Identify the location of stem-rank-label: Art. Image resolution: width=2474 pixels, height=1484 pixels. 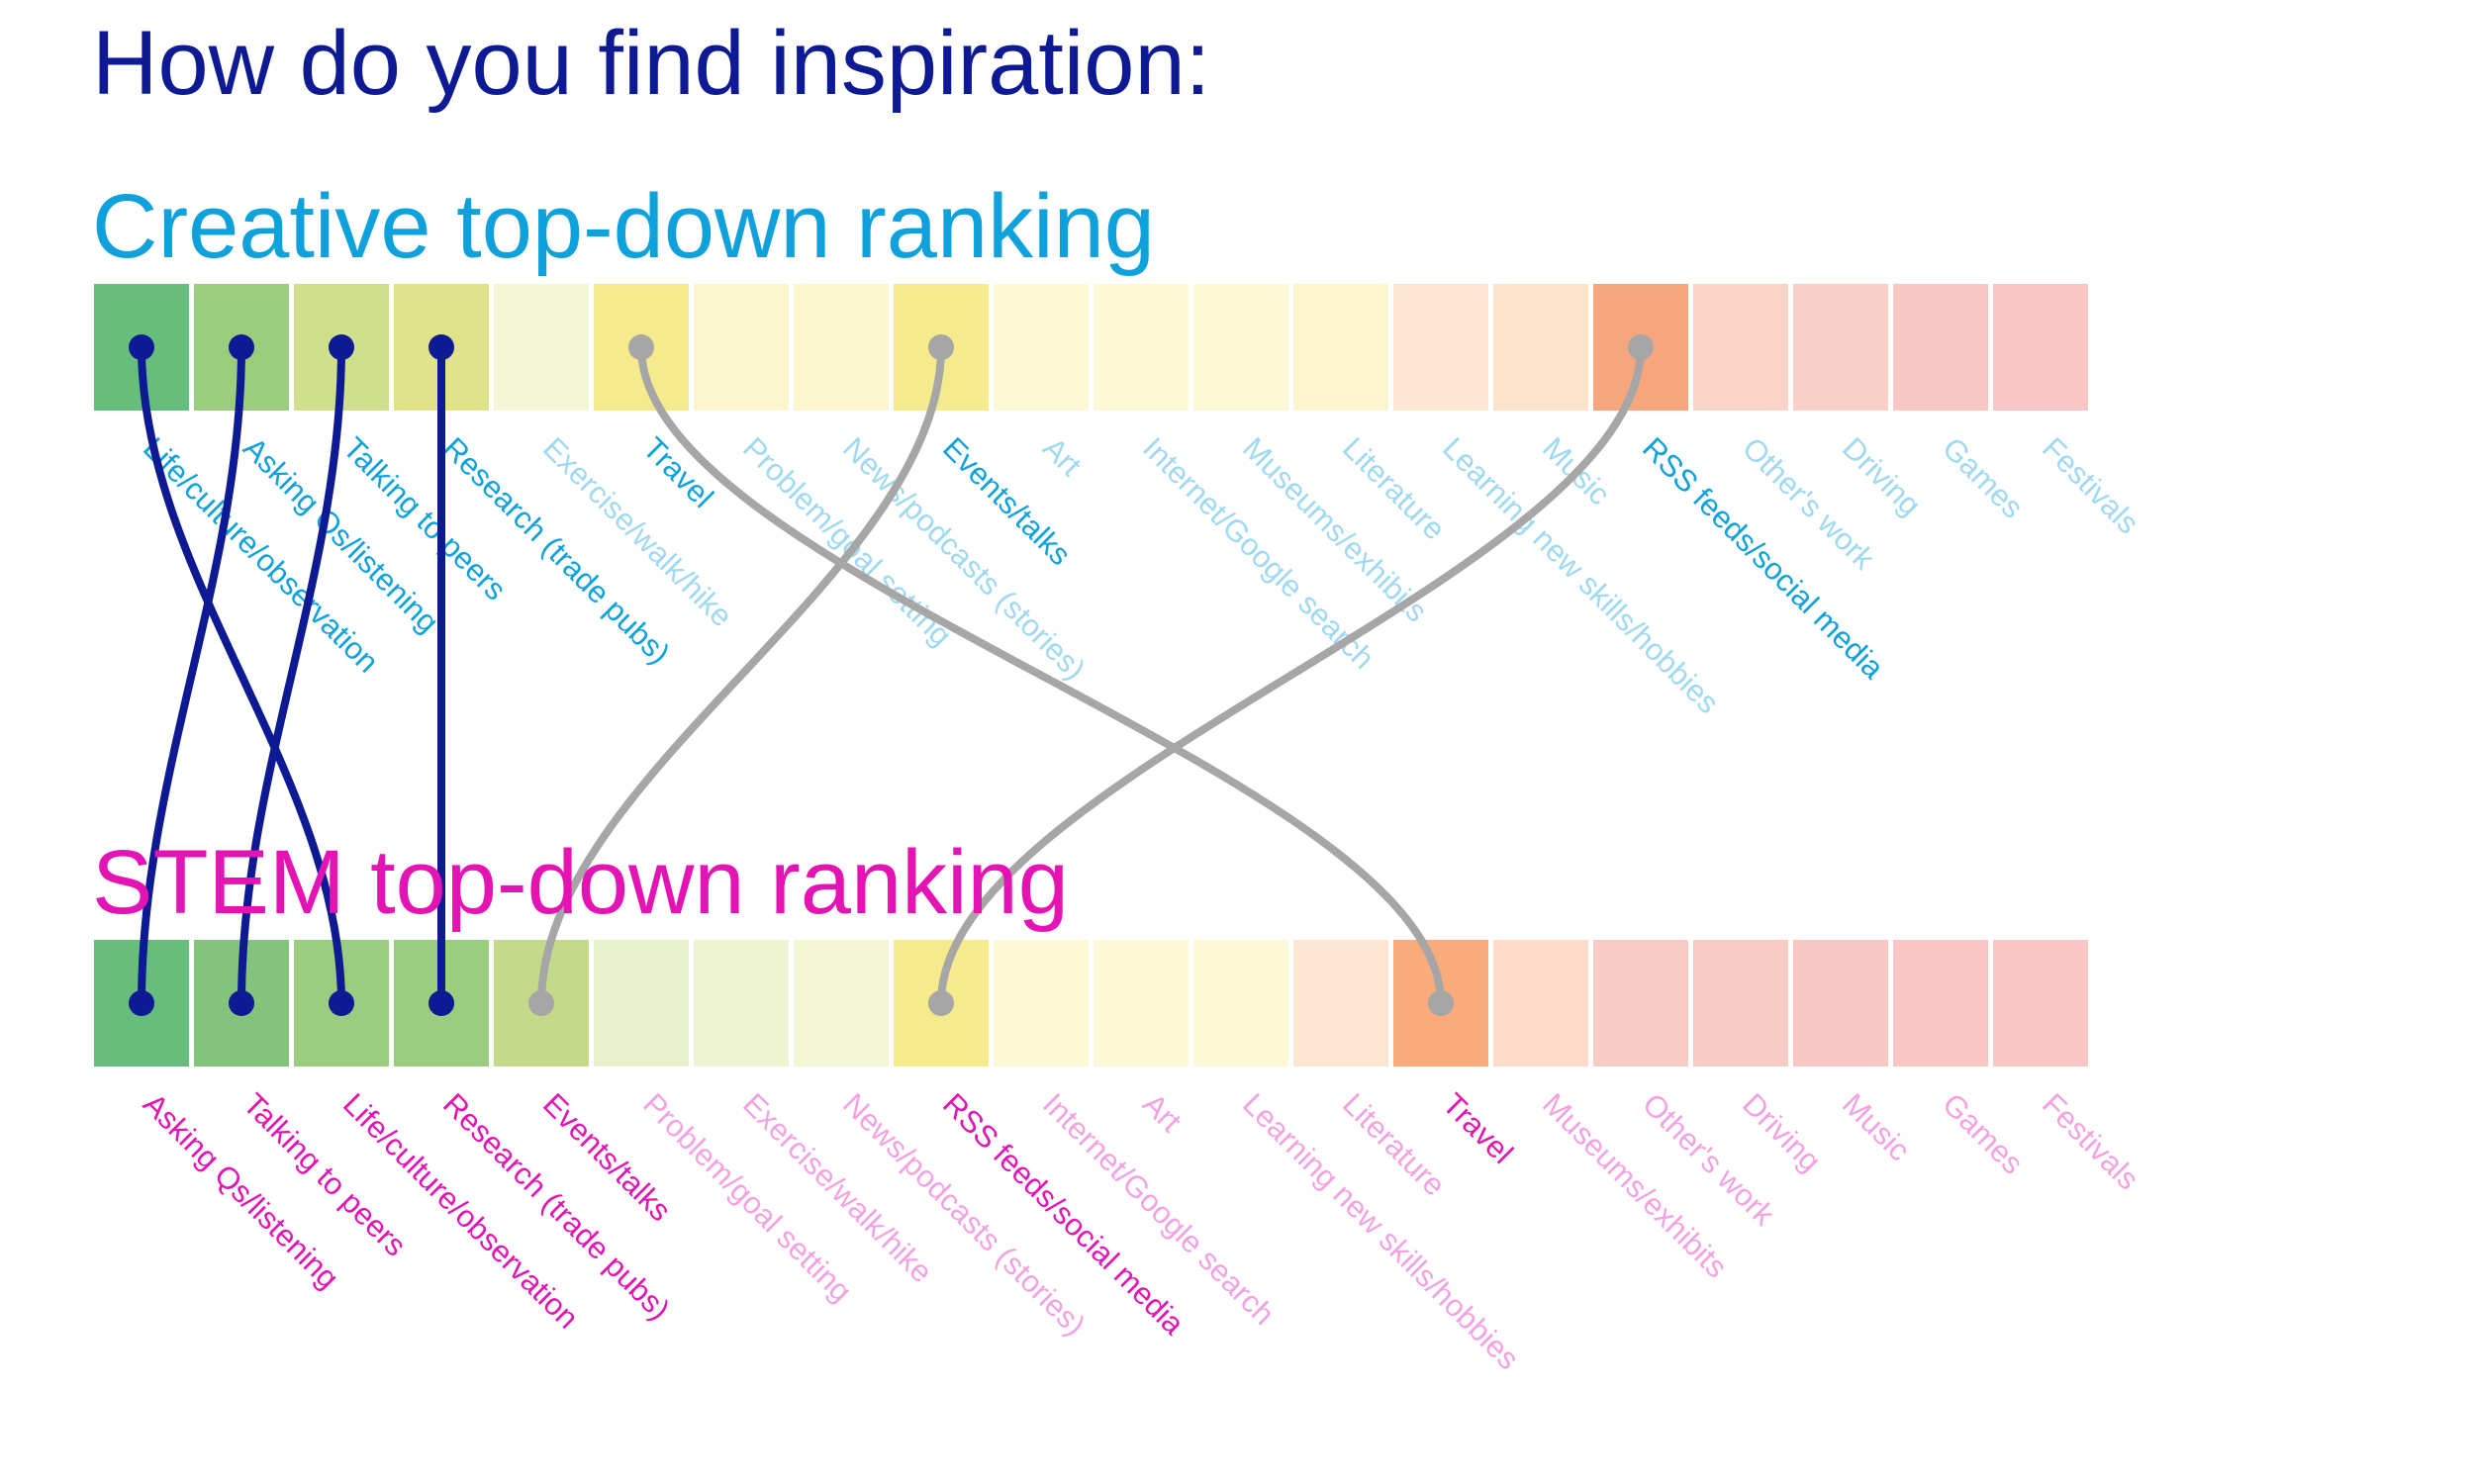
(1162, 1112).